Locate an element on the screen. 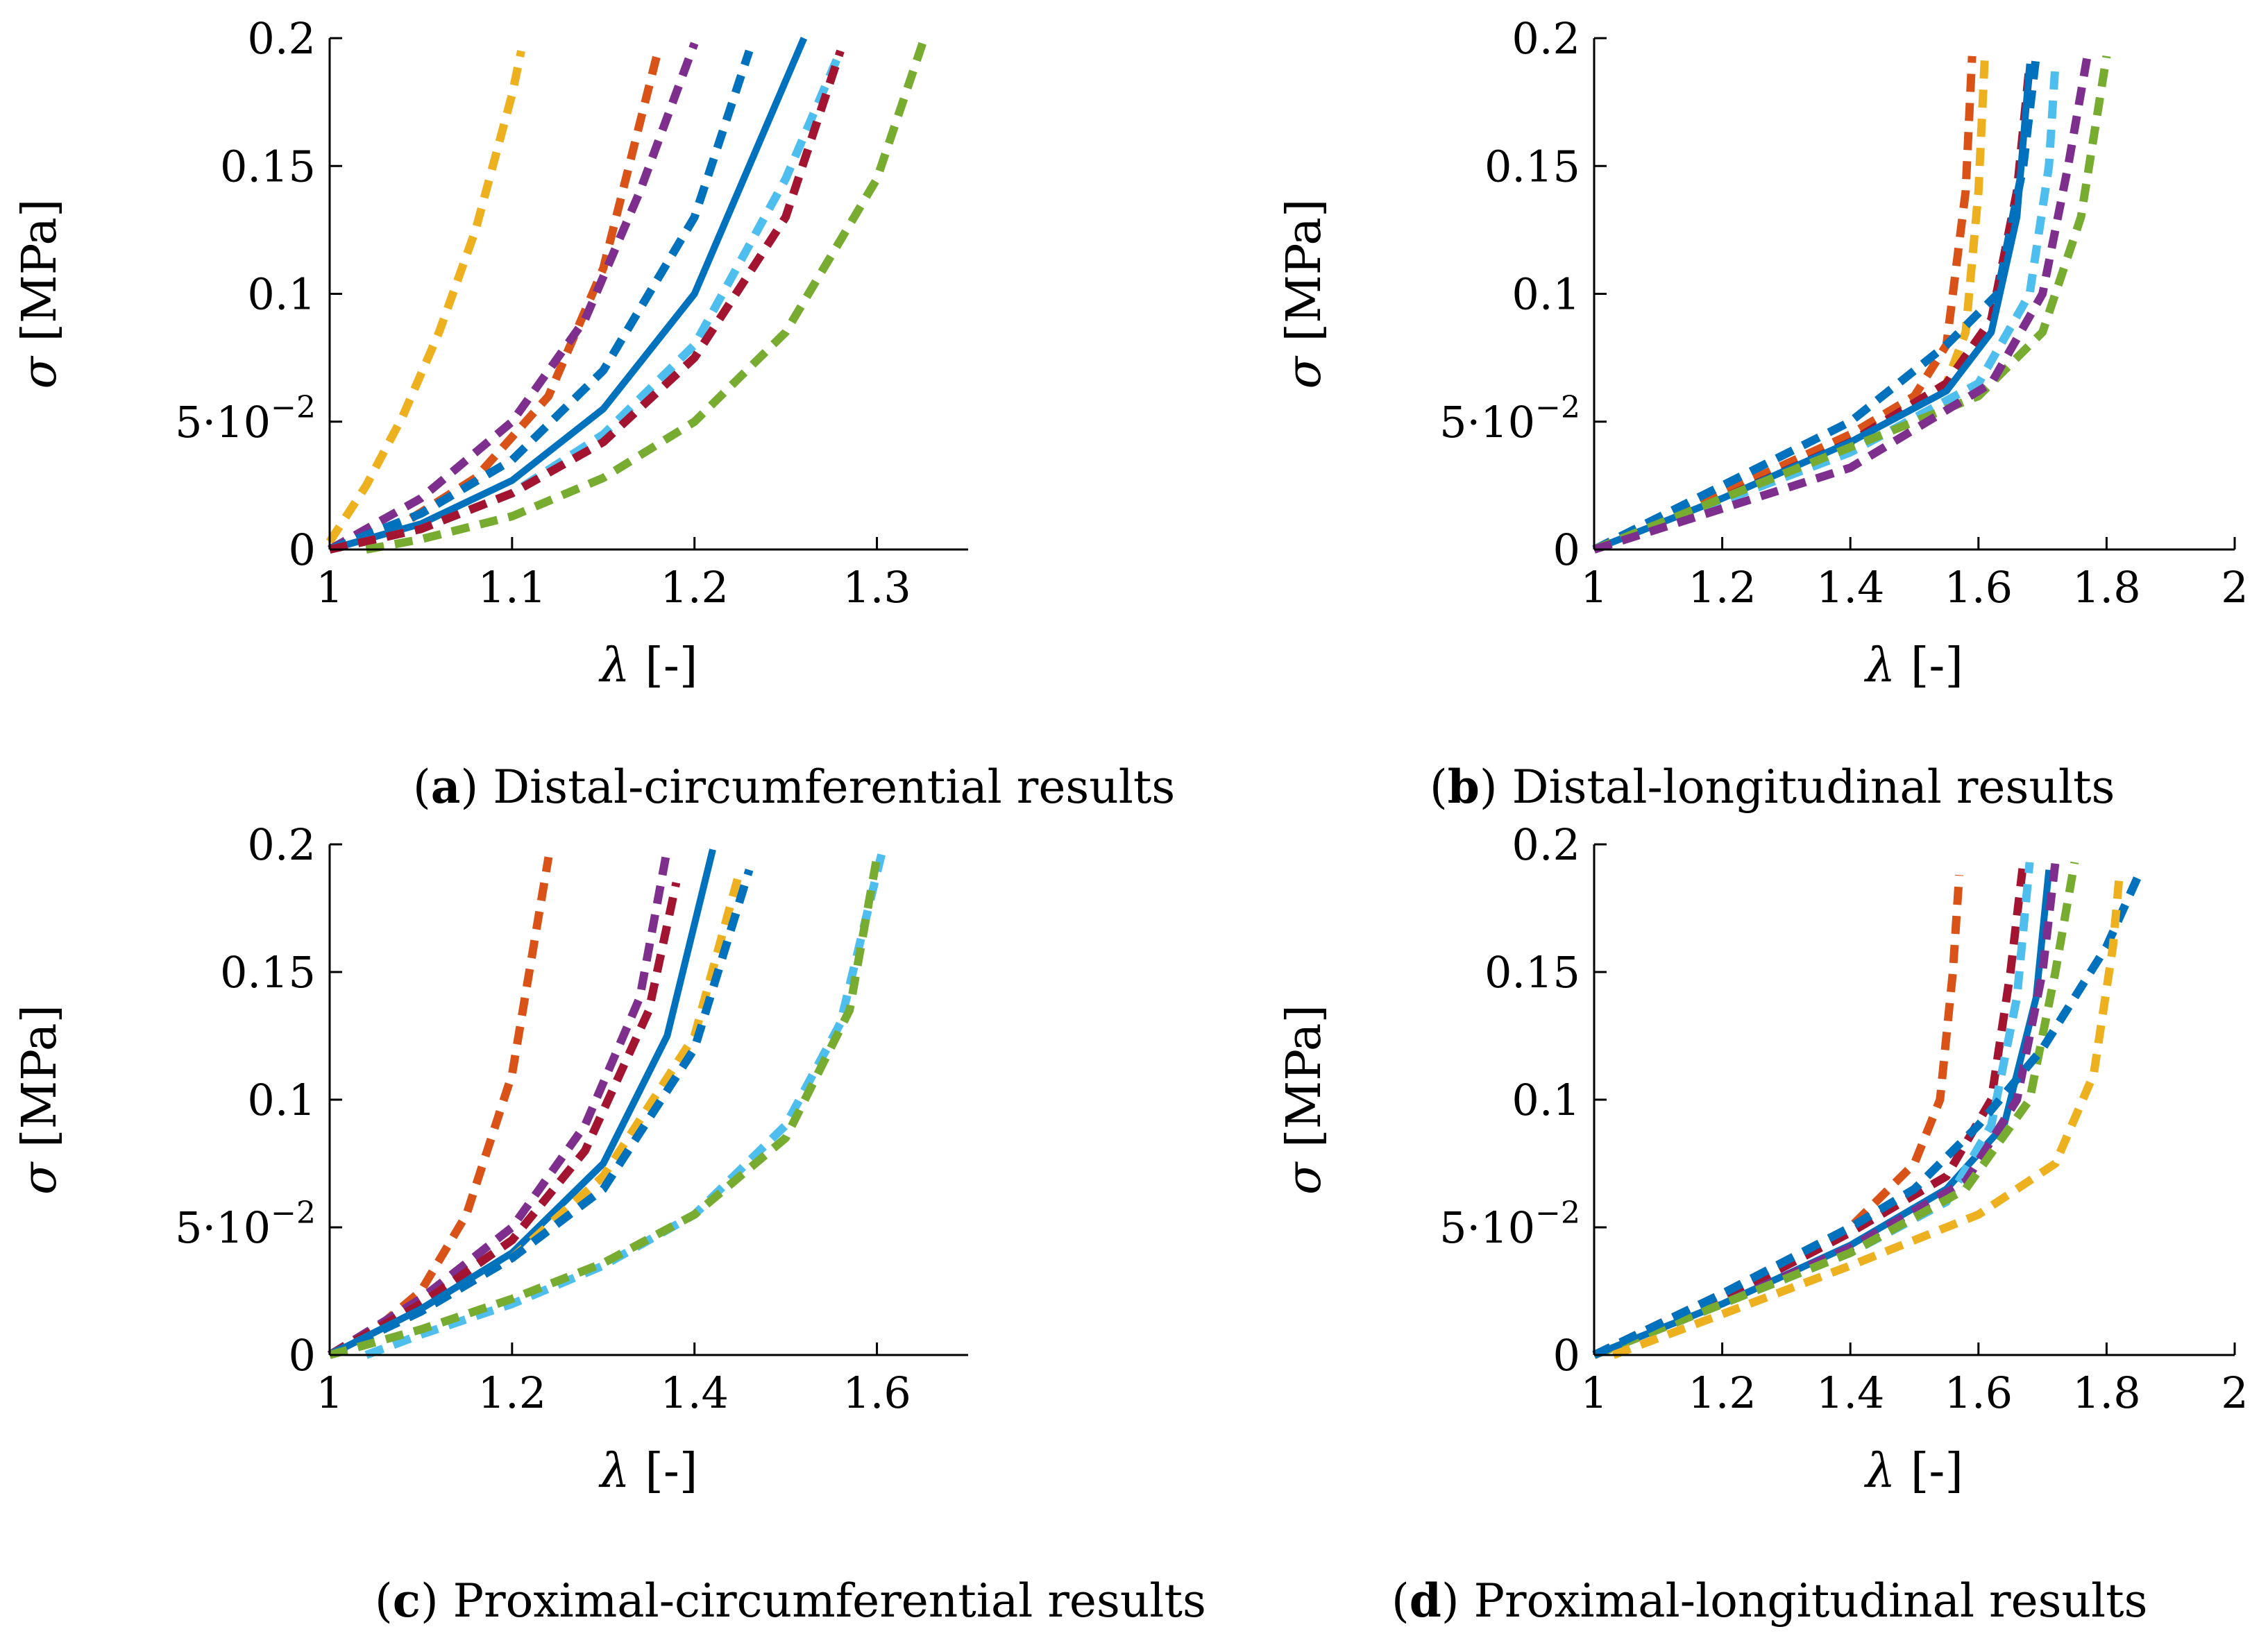 The width and height of the screenshot is (2268, 1645). caption-letter: d is located at coordinates (1425, 1601).